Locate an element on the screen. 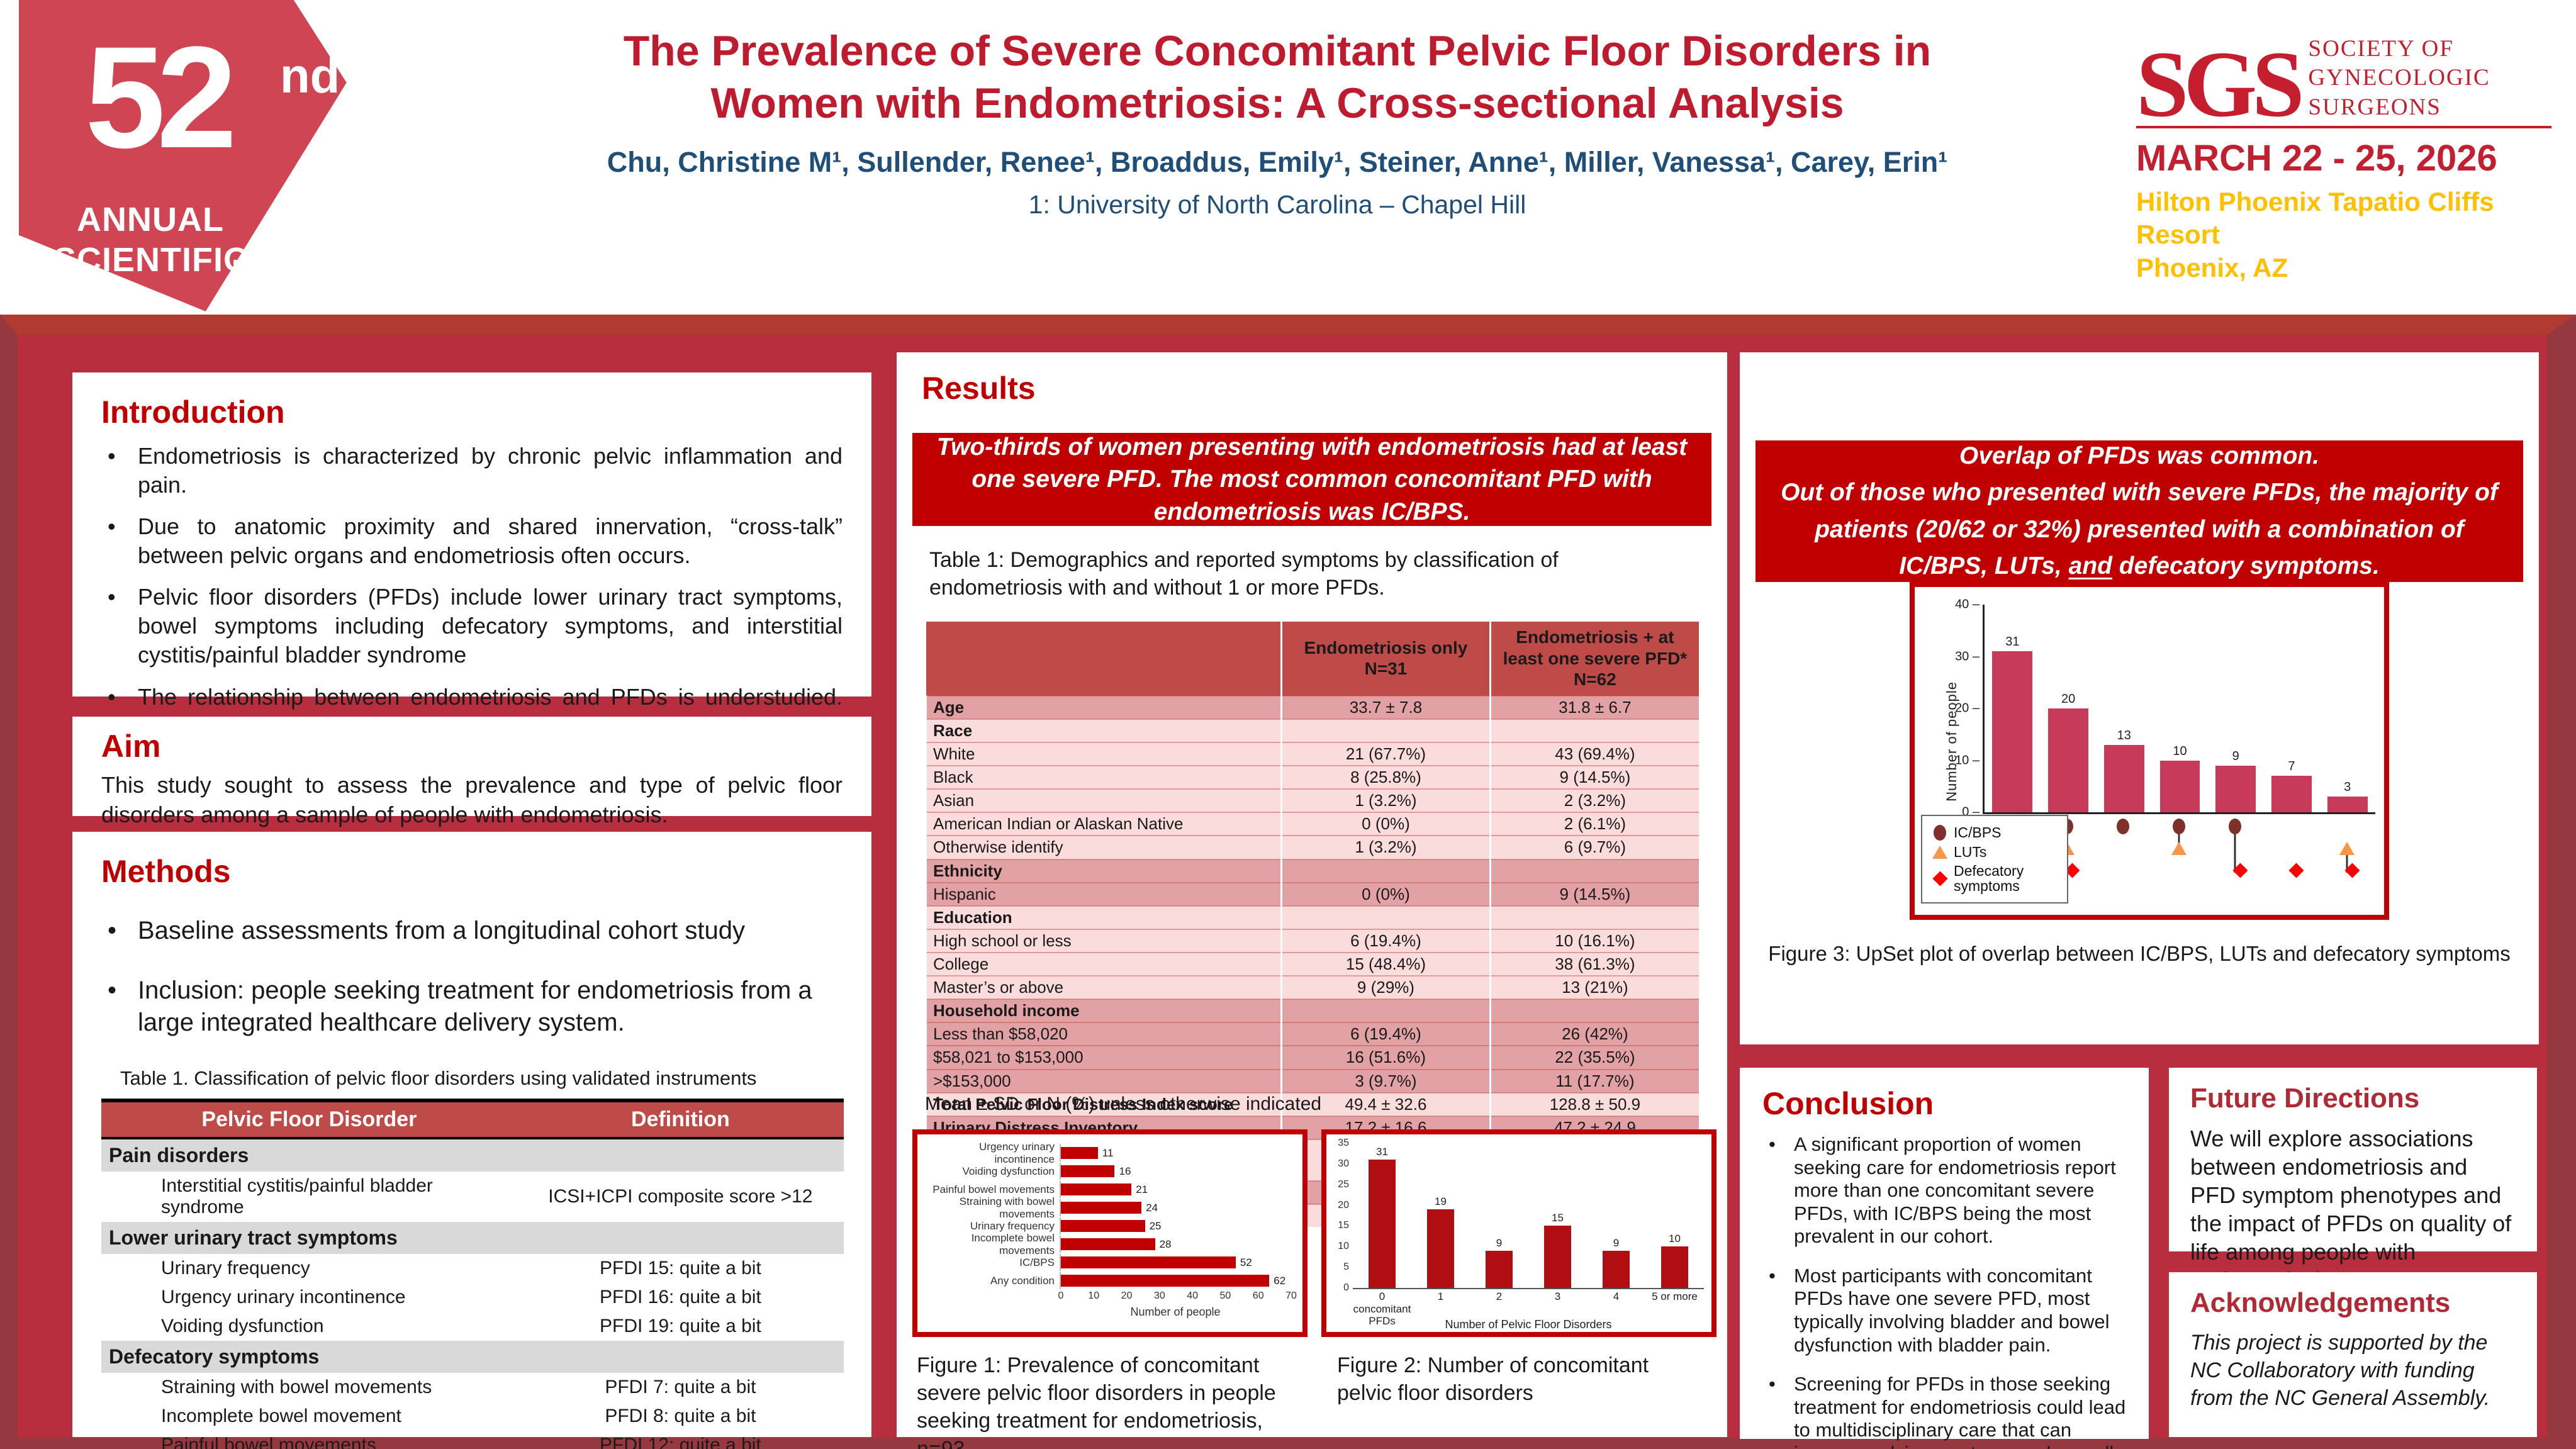 Image resolution: width=2576 pixels, height=1449 pixels. classification-item-definition: PFDI 15: quite a bit is located at coordinates (680, 1267).